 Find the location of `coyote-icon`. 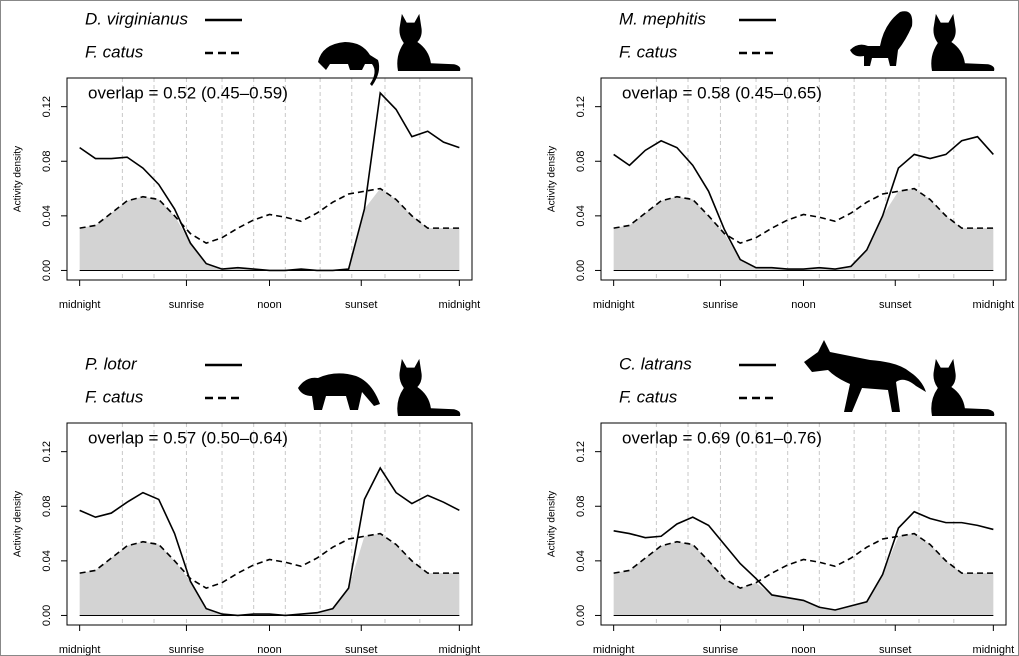

coyote-icon is located at coordinates (865, 376).